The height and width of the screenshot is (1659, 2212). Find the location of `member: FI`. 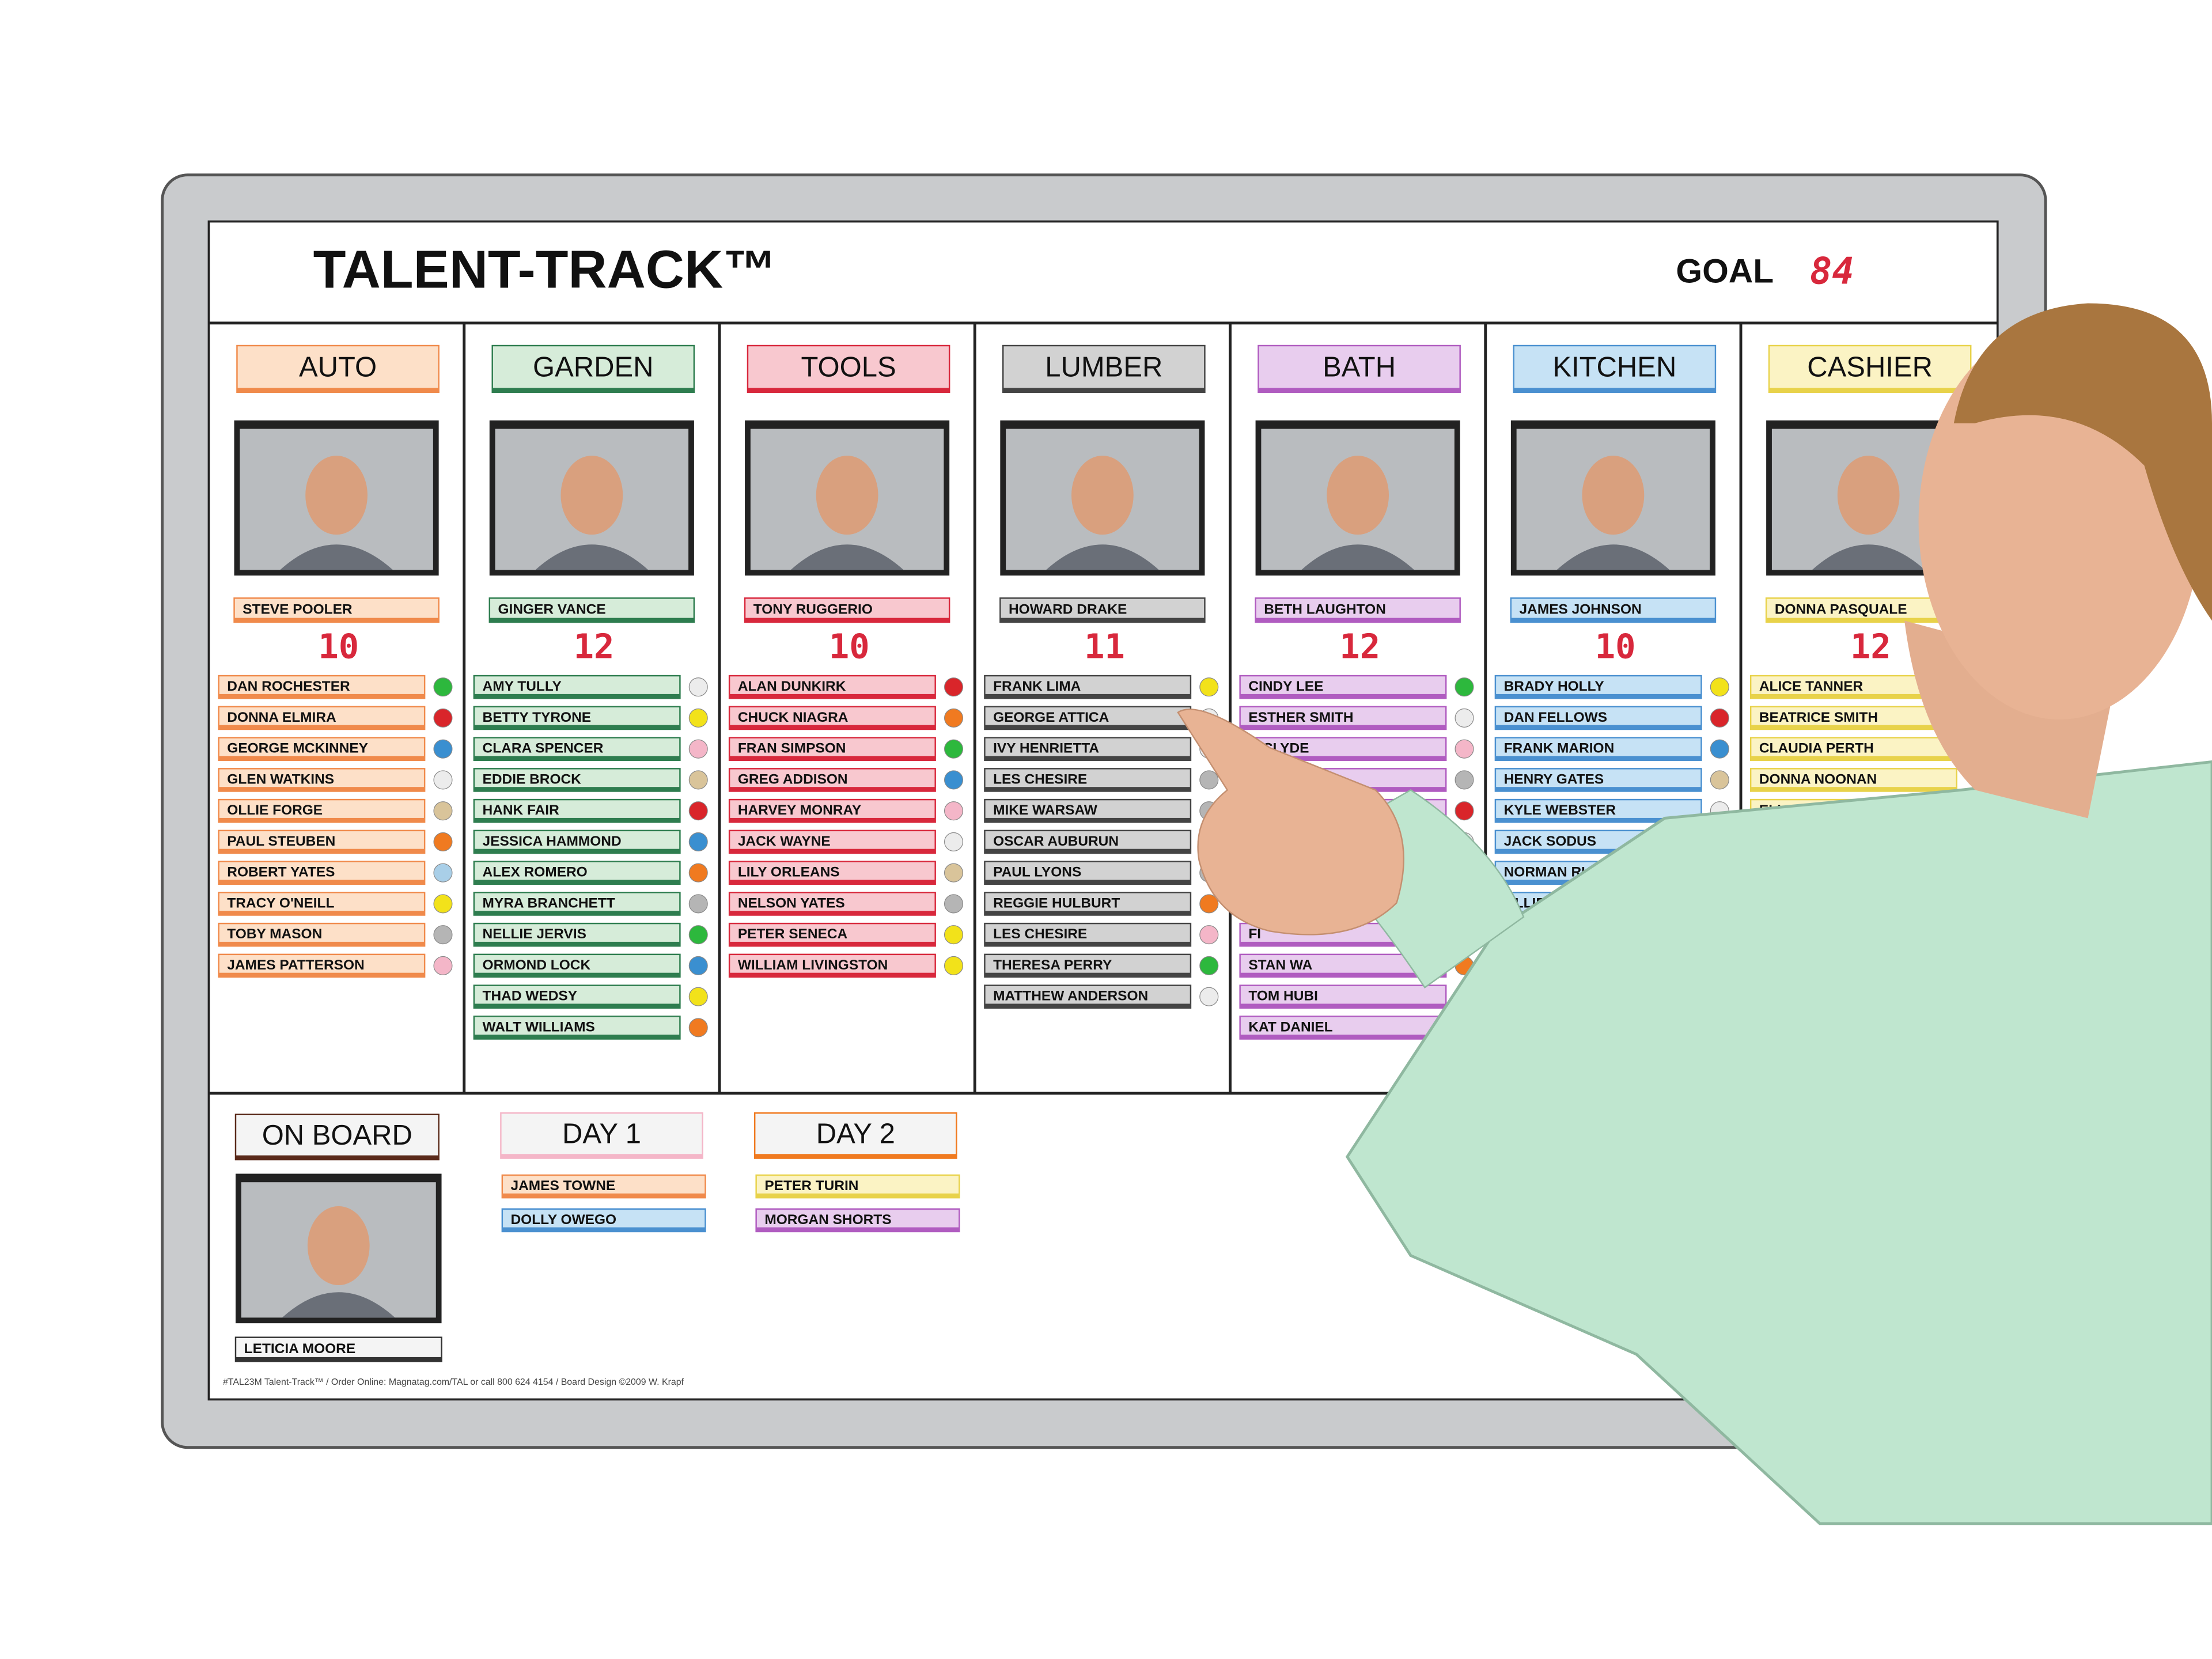

member: FI is located at coordinates (1254, 934).